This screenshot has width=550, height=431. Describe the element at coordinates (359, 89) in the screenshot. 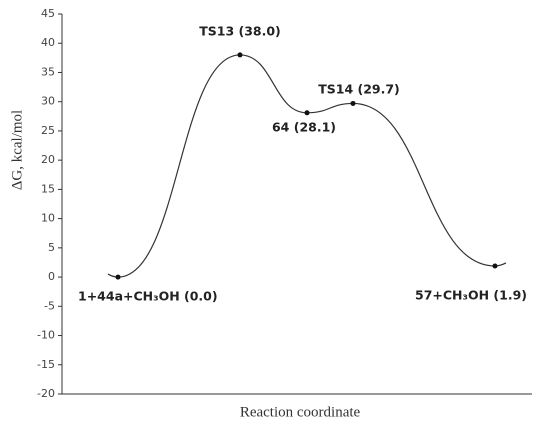

I see `point-label: TS14 (29.7)` at that location.